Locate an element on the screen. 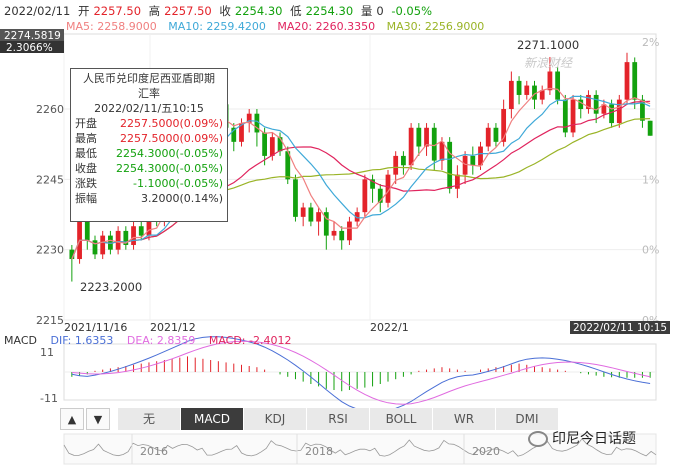 The height and width of the screenshot is (469, 677). macd-tick-label: -11 is located at coordinates (49, 398).